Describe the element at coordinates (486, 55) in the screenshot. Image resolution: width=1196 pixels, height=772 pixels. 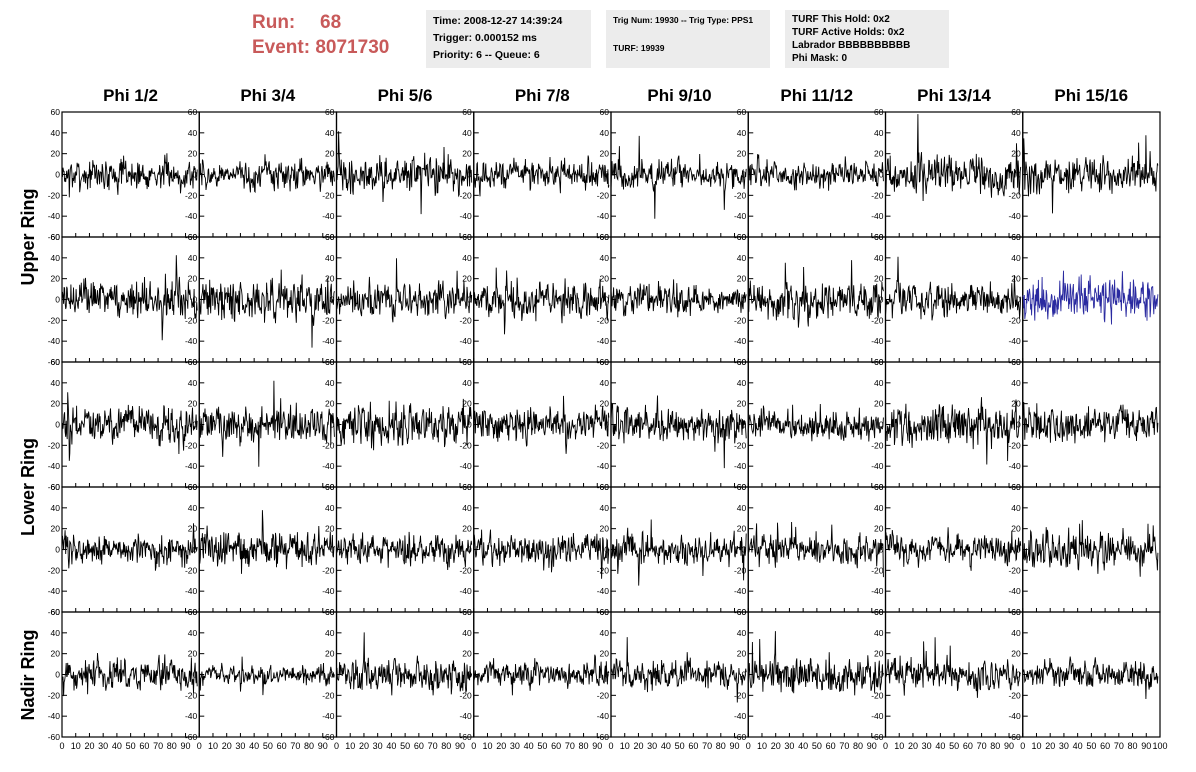
I see `priority-queue-text: Priority: 6 -- Queue: 6` at that location.